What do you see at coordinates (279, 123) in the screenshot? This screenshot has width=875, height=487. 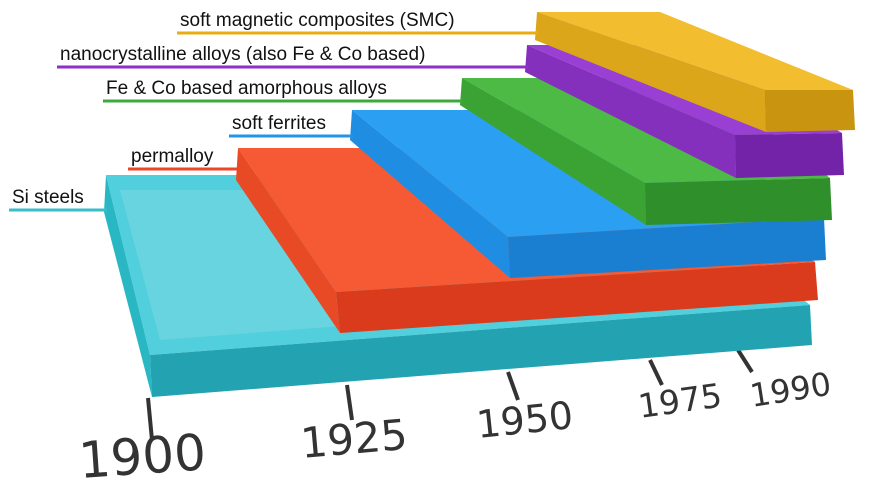 I see `label-soft-ferrites-text: soft ferrites` at bounding box center [279, 123].